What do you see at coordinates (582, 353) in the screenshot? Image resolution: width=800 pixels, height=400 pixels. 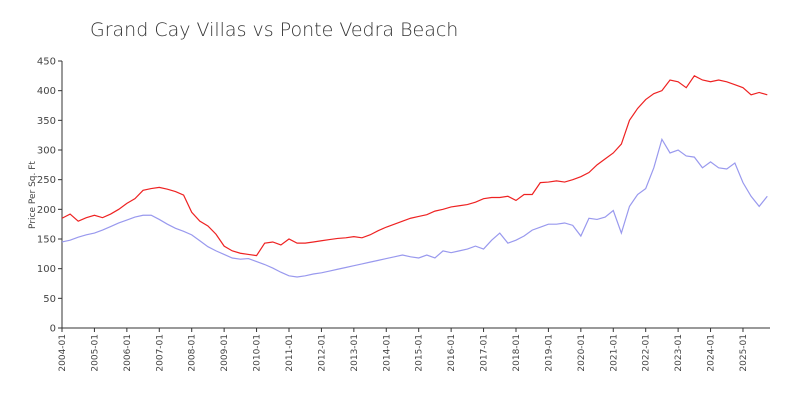 I see `x-tick-label: 2020-01` at bounding box center [582, 353].